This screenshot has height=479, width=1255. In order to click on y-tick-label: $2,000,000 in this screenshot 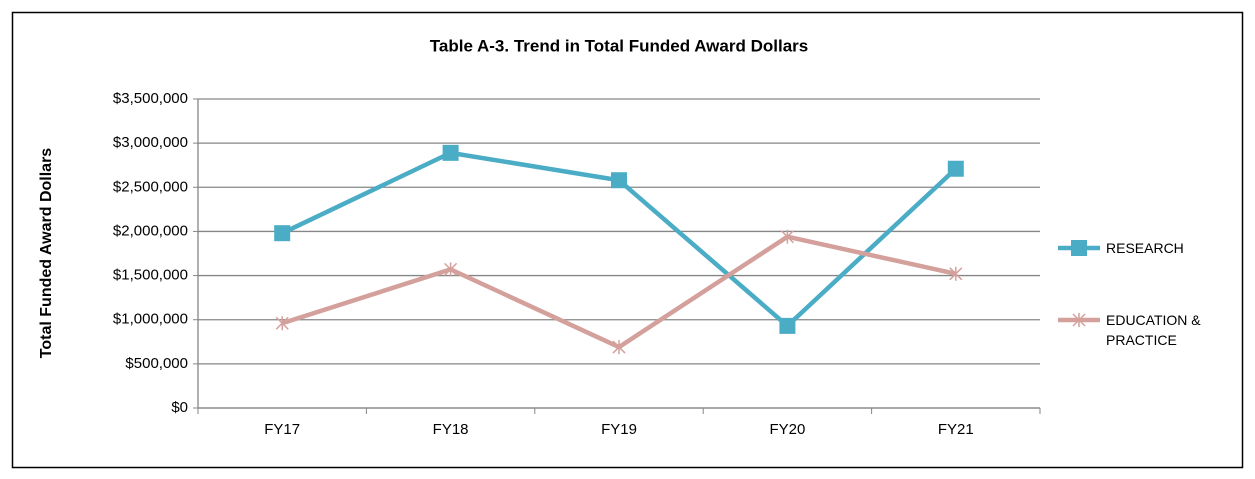, I will do `click(150, 230)`.